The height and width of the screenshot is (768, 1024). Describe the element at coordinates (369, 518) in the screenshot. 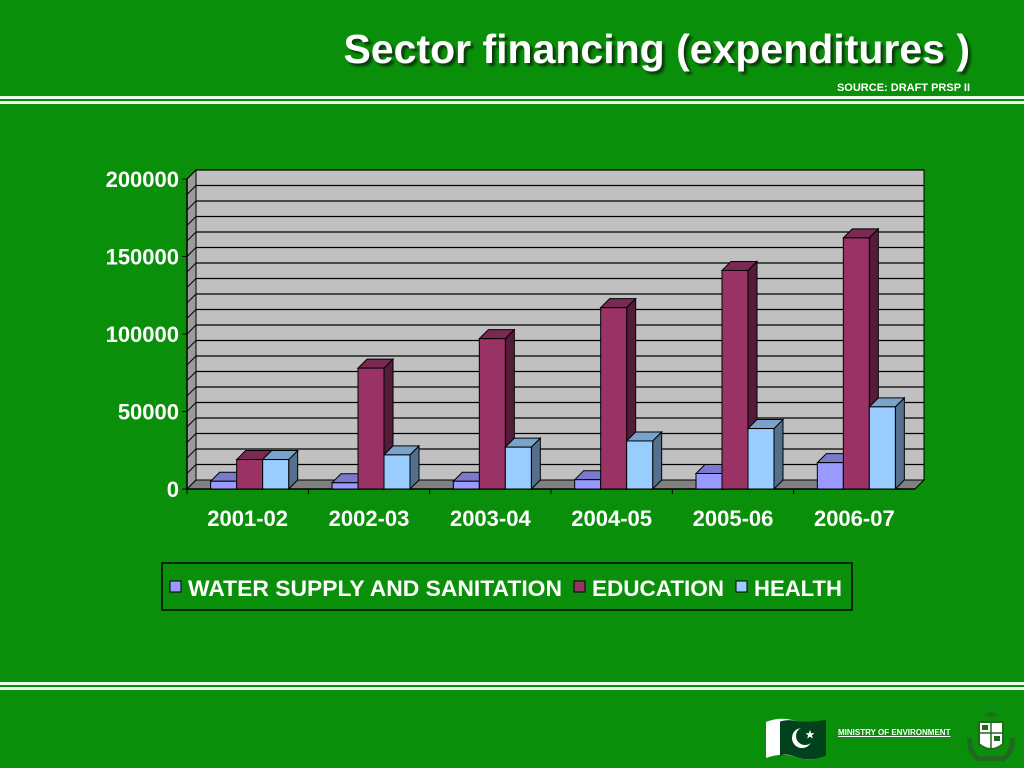

I see `x-tick-label: 2002-03` at that location.